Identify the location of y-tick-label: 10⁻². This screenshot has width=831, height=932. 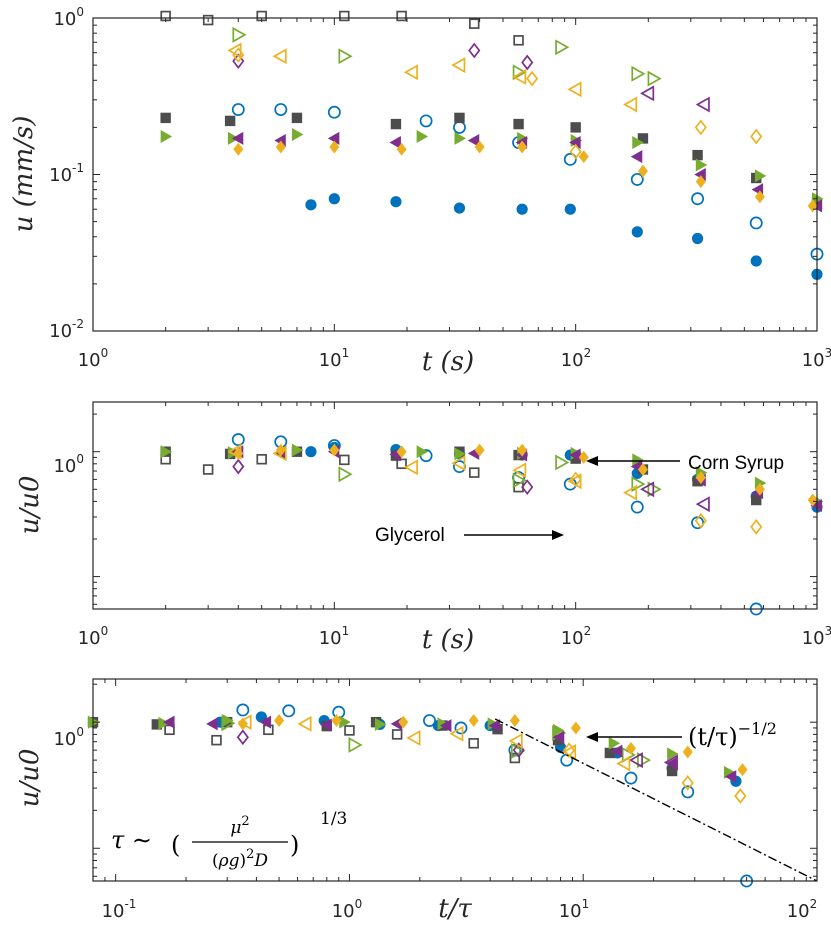
(66, 329).